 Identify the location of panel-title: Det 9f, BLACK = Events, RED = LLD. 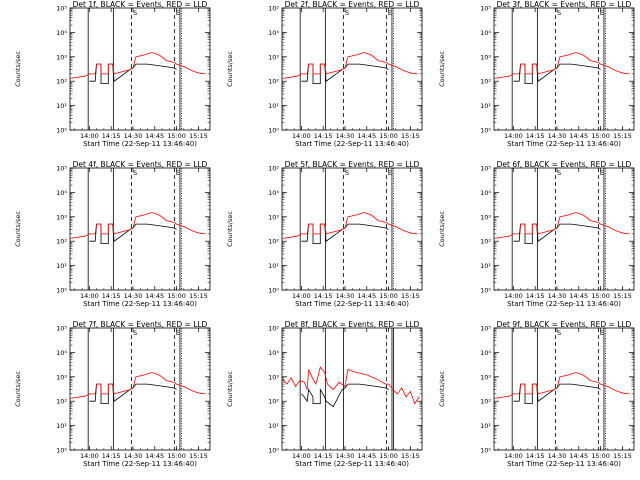
(564, 324).